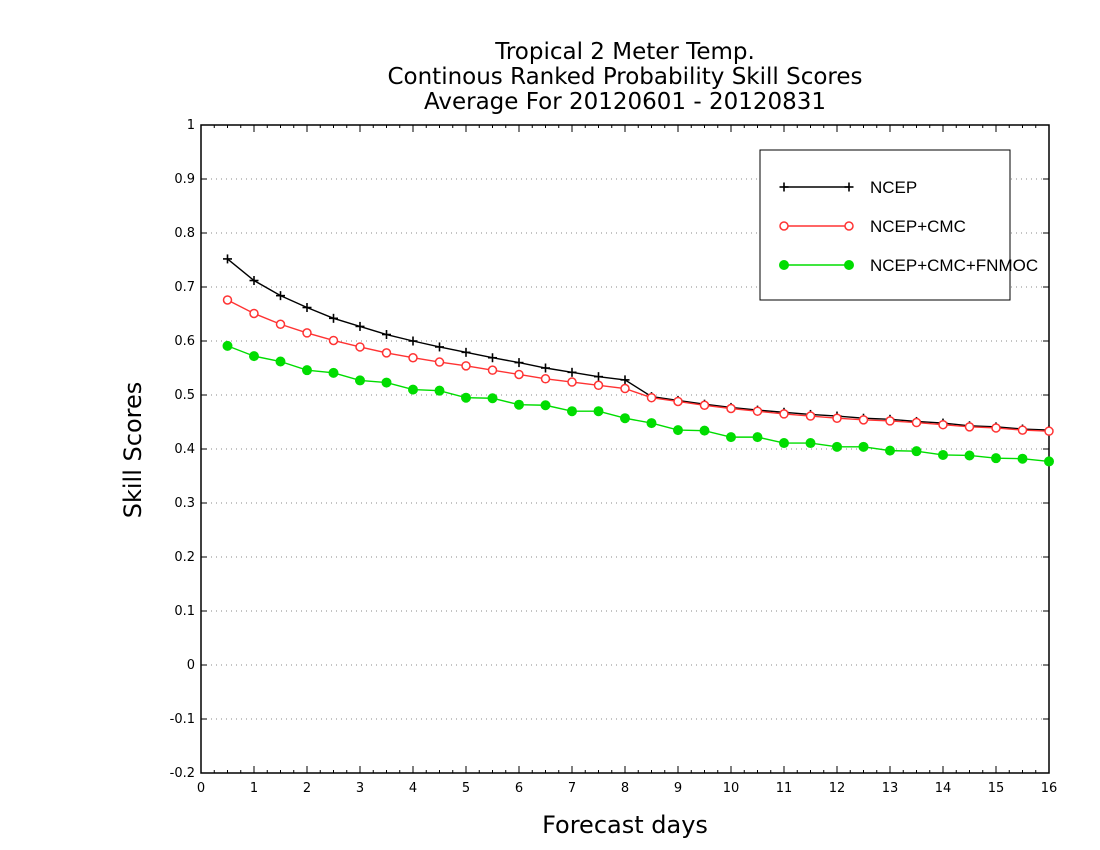 This screenshot has height=850, width=1100. I want to click on x-tick-label: 13, so click(890, 788).